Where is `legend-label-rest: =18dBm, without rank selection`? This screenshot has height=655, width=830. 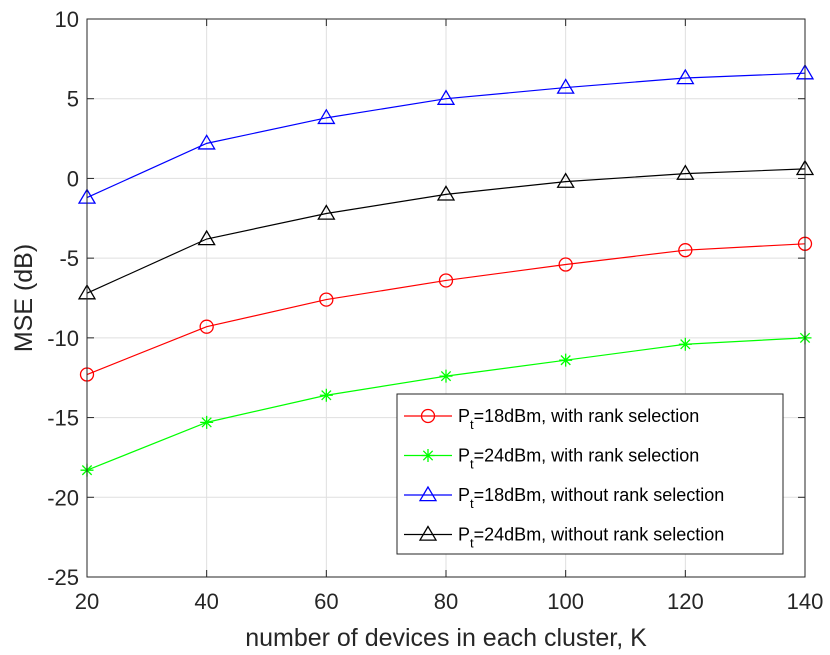
legend-label-rest: =18dBm, without rank selection is located at coordinates (599, 495).